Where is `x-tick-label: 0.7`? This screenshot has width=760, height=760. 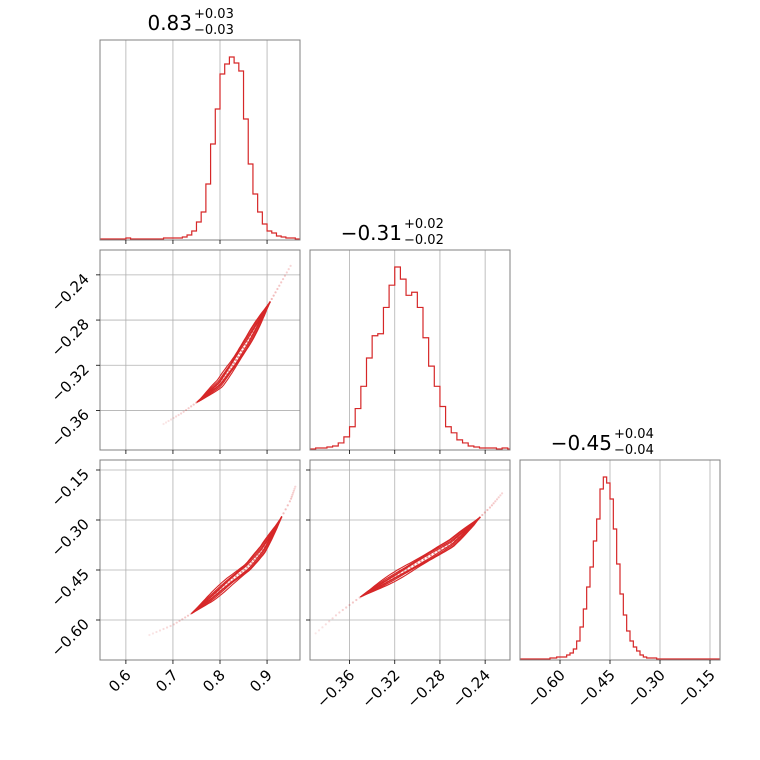 x-tick-label: 0.7 is located at coordinates (167, 681).